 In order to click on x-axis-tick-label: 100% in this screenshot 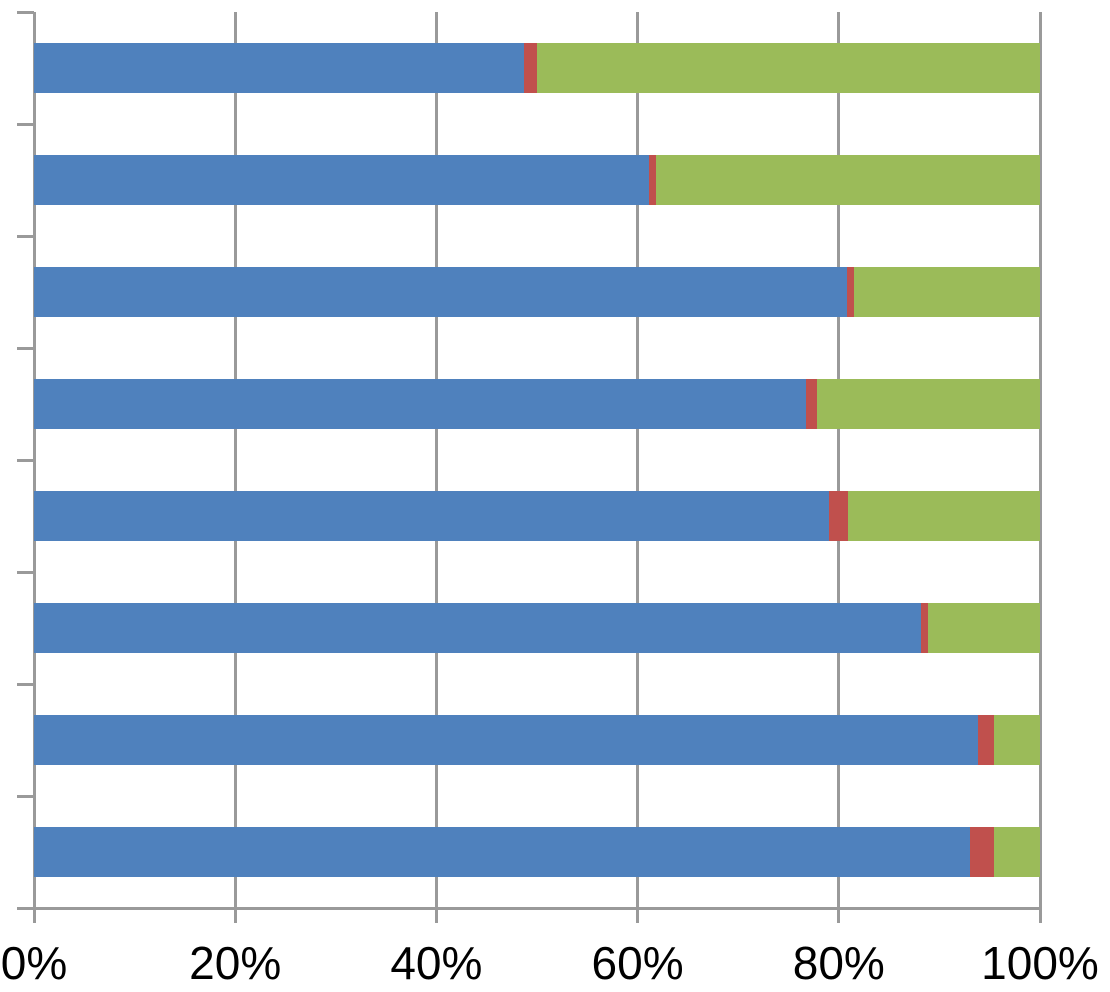, I will do `click(1040, 963)`.